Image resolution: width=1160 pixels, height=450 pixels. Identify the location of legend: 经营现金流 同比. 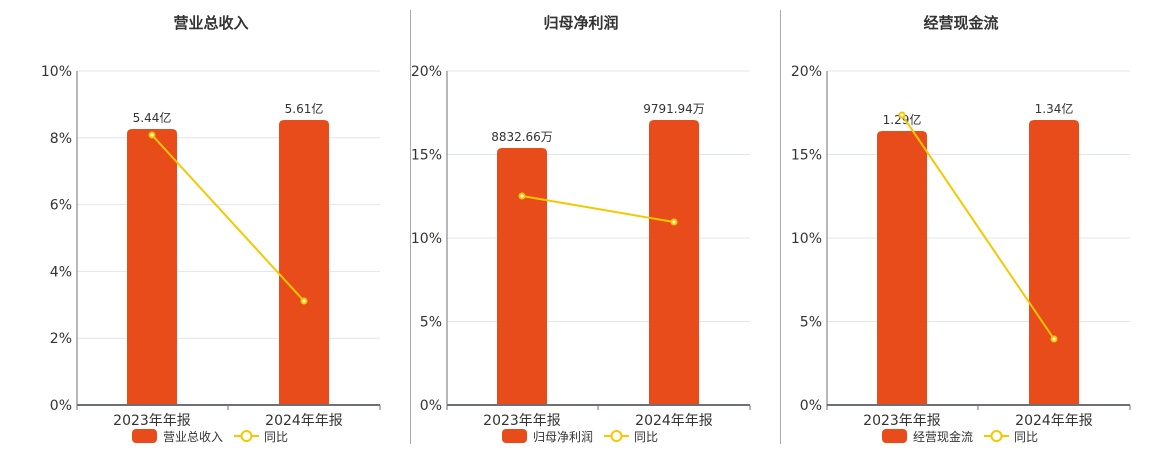
(960, 436).